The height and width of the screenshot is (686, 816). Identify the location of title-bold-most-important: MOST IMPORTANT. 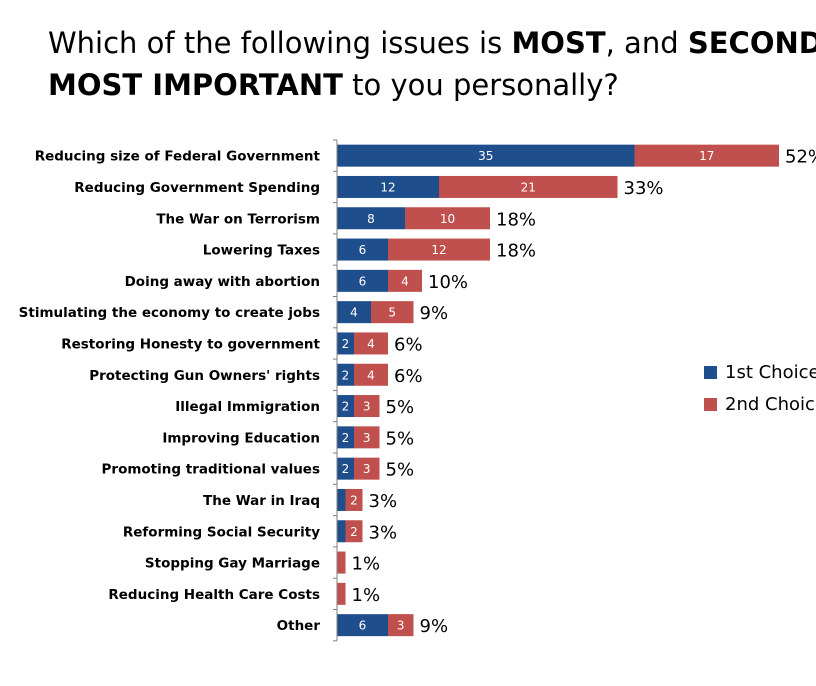
(195, 85).